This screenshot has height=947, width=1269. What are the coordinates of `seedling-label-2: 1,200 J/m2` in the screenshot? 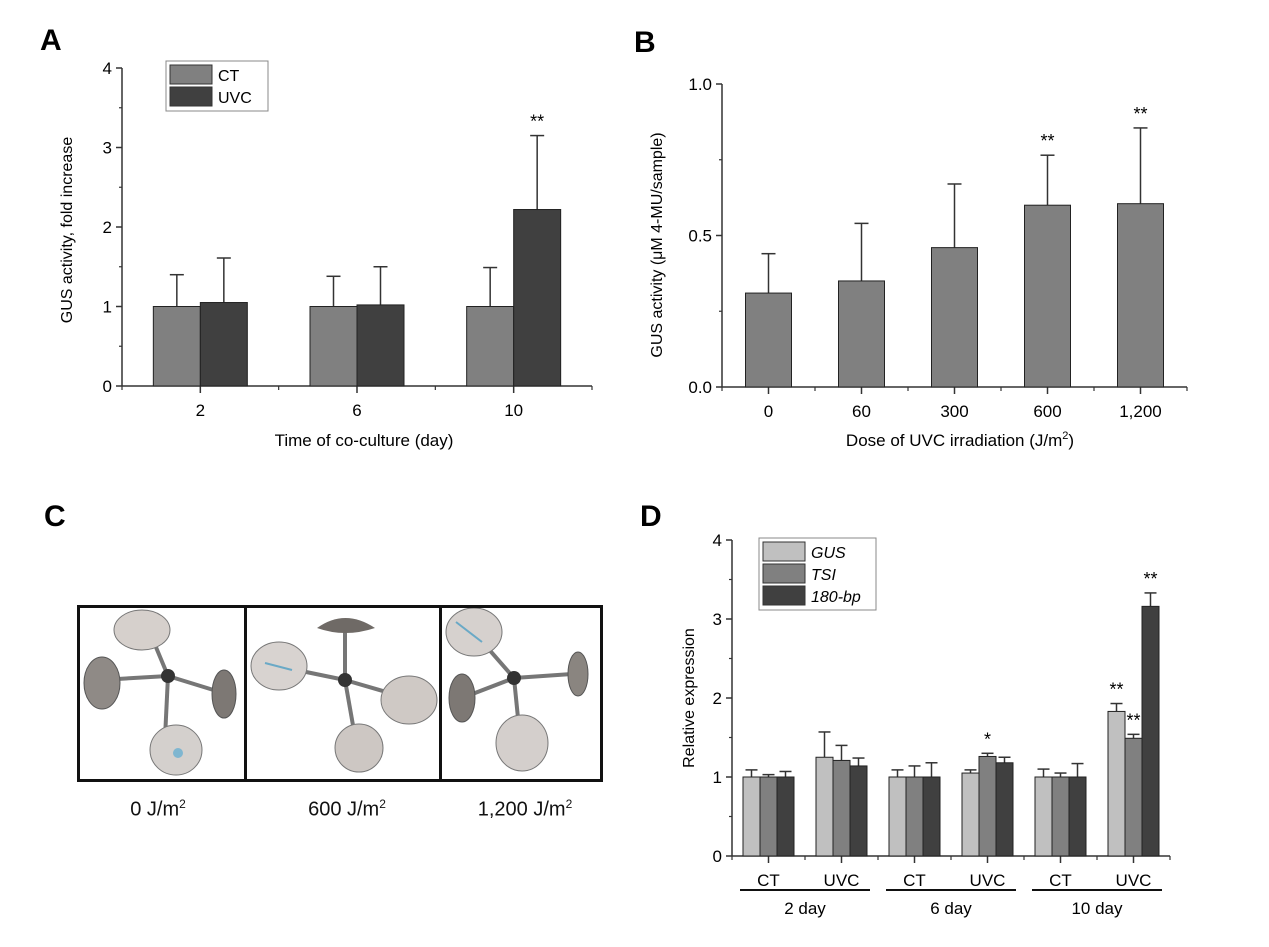 It's located at (525, 809).